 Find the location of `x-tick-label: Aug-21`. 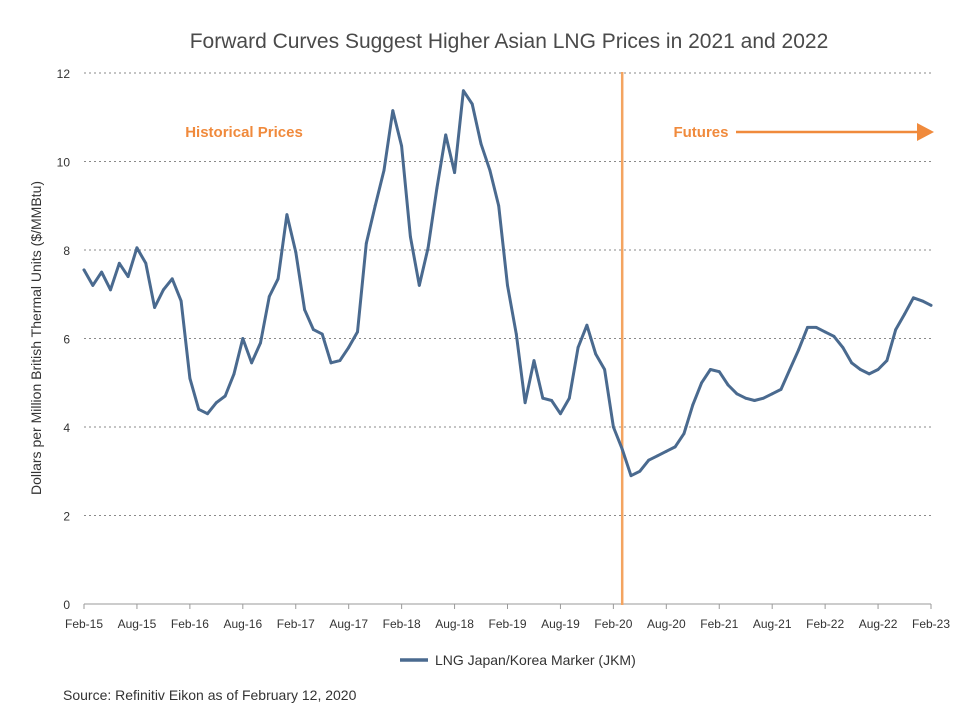

x-tick-label: Aug-21 is located at coordinates (772, 624).